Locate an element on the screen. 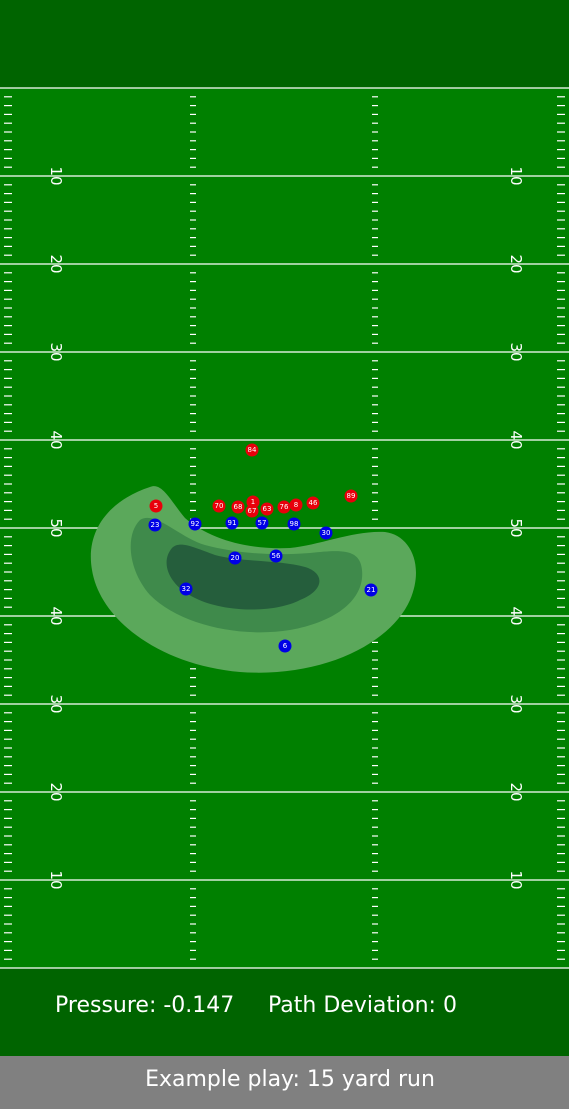 This screenshot has height=1109, width=569. defense-jersey-number: 56 is located at coordinates (276, 556).